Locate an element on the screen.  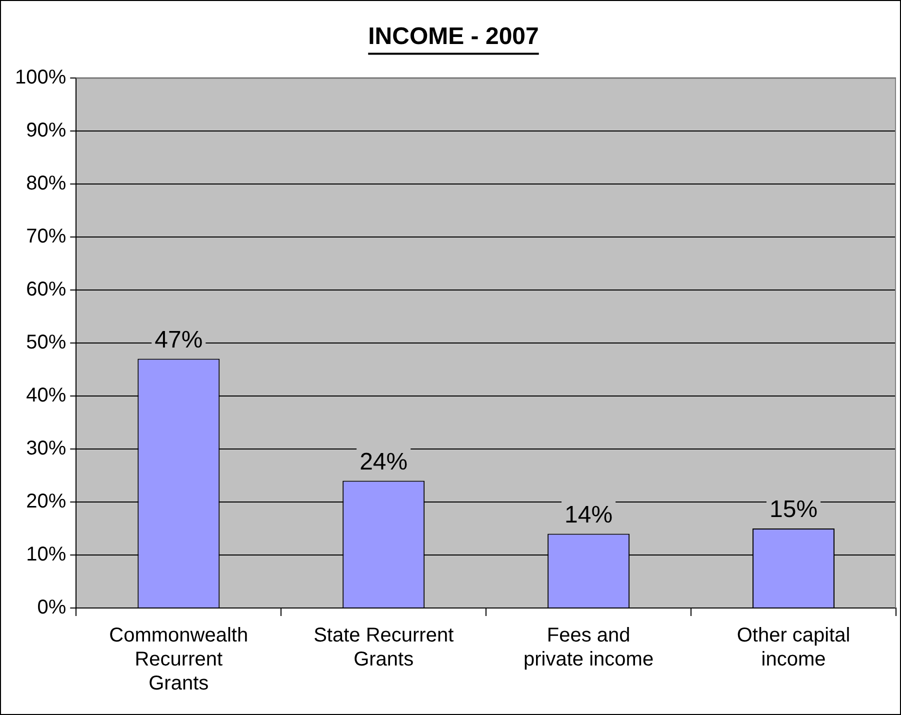
y-tick-label: 90% is located at coordinates (46, 130).